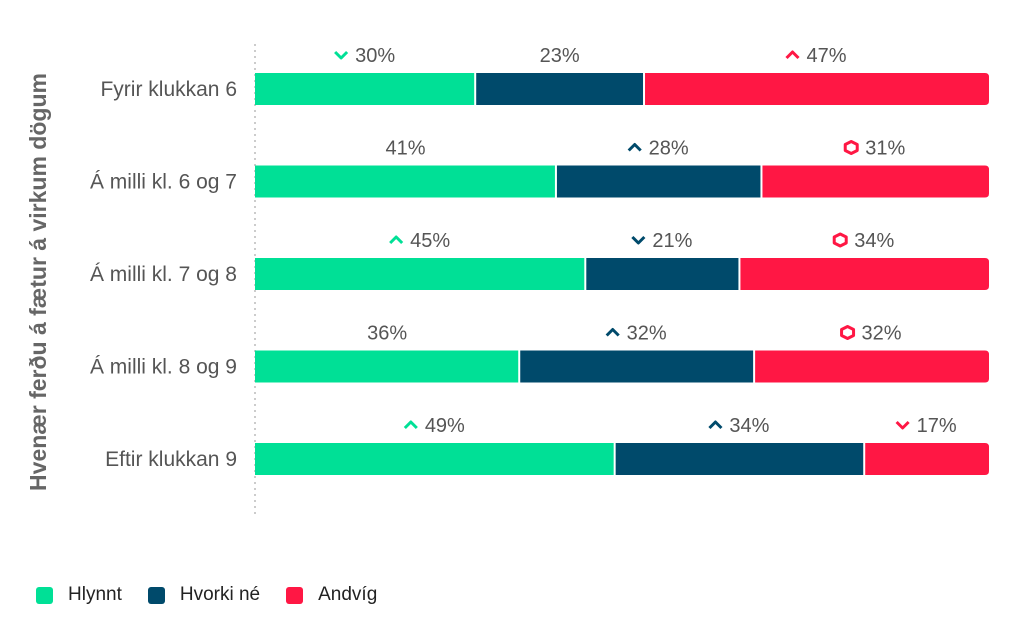 This screenshot has width=1024, height=619. What do you see at coordinates (885, 149) in the screenshot?
I see `data-label: 31%` at bounding box center [885, 149].